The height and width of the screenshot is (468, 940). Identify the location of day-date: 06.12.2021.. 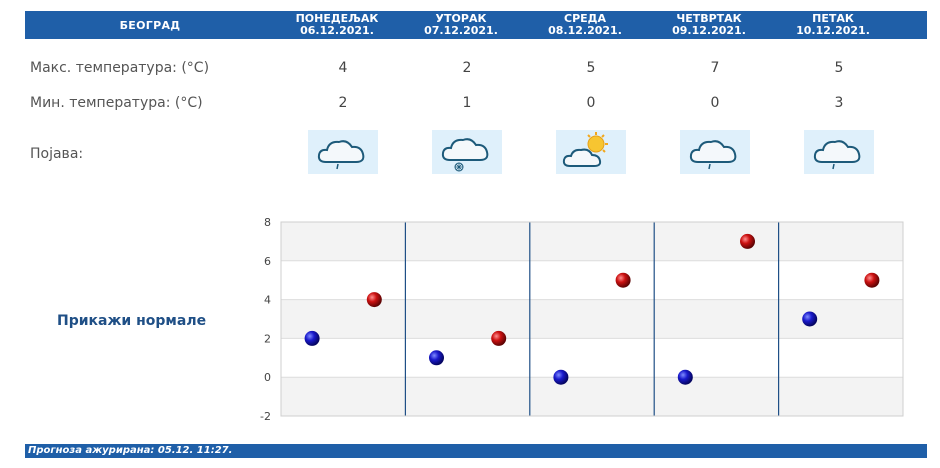
(337, 30).